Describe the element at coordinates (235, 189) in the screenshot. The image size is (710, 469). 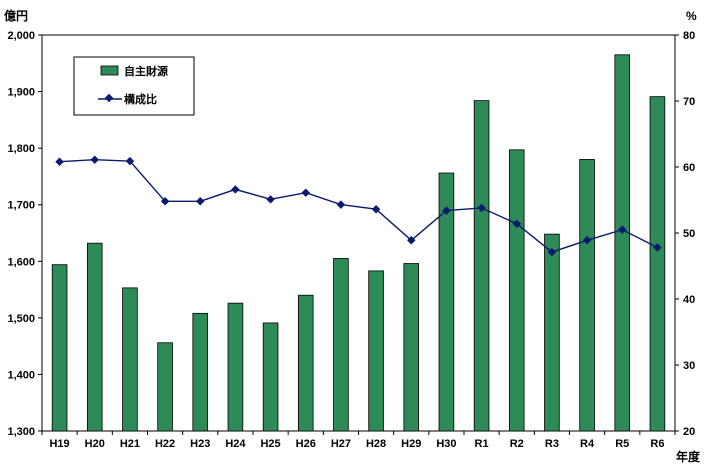
I see `ratio-point-H24` at that location.